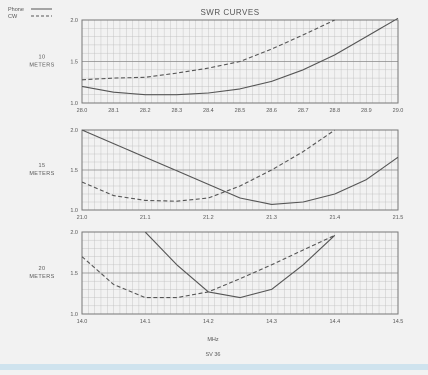 This screenshot has width=428, height=375. What do you see at coordinates (208, 322) in the screenshot?
I see `x-tick-label: 14.2` at bounding box center [208, 322].